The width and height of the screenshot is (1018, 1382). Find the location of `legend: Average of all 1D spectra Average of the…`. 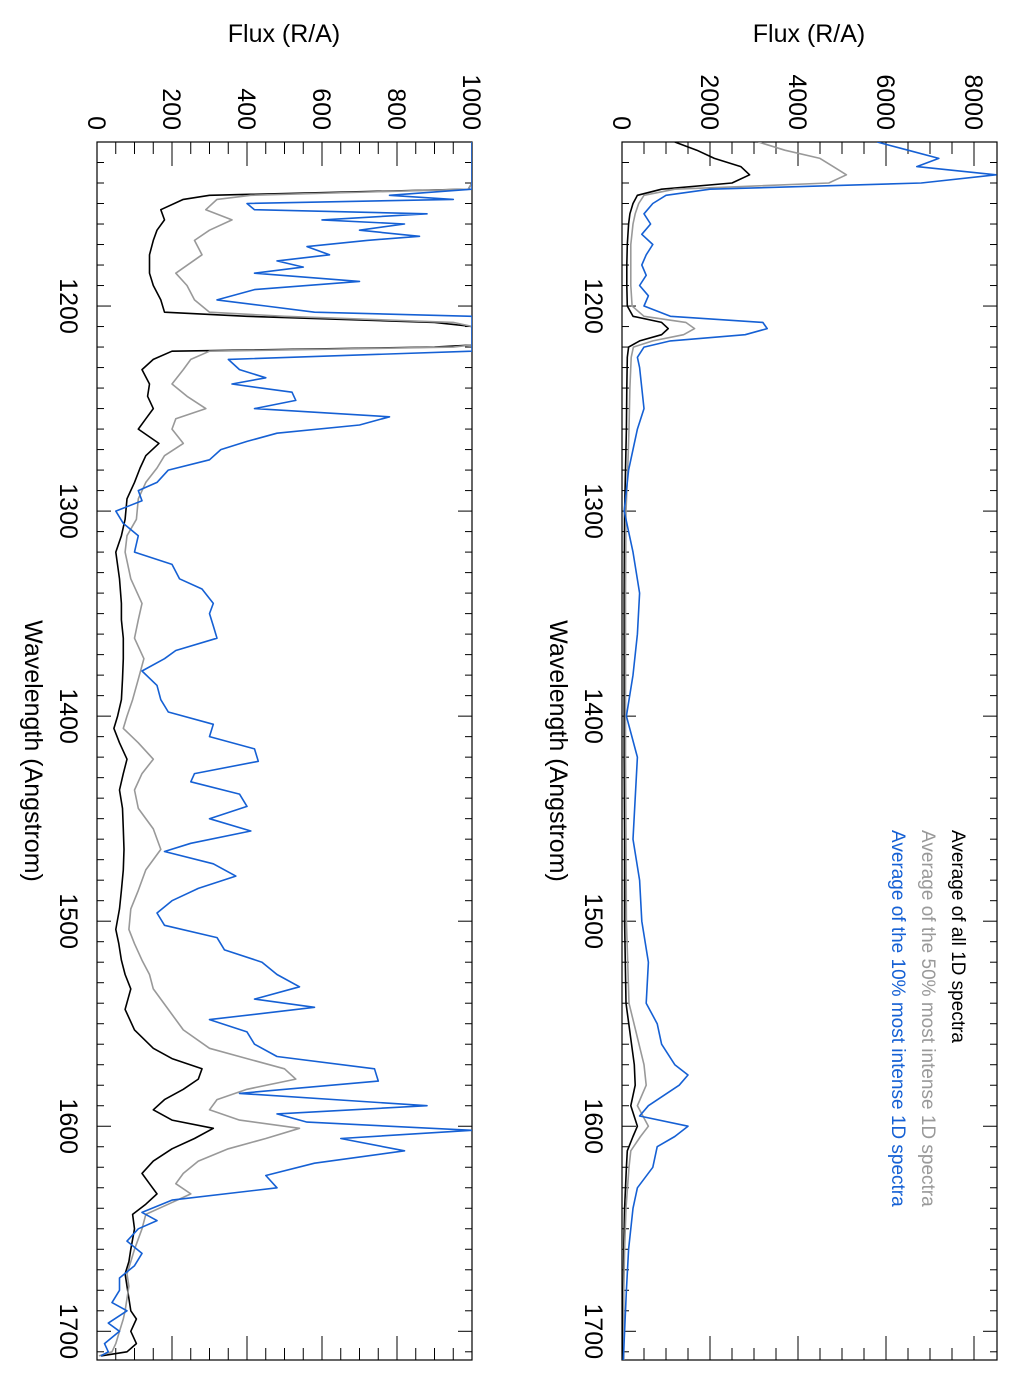

legend: Average of all 1D spectra Average of the… is located at coordinates (927, 1018).